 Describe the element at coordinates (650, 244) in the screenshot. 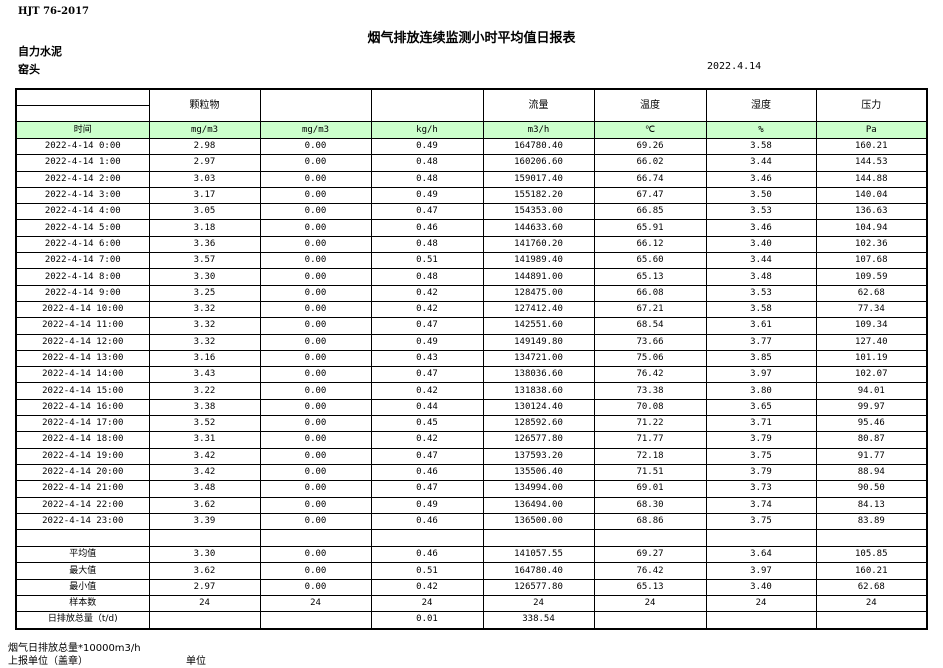

I see `value-cell: 66.12` at that location.